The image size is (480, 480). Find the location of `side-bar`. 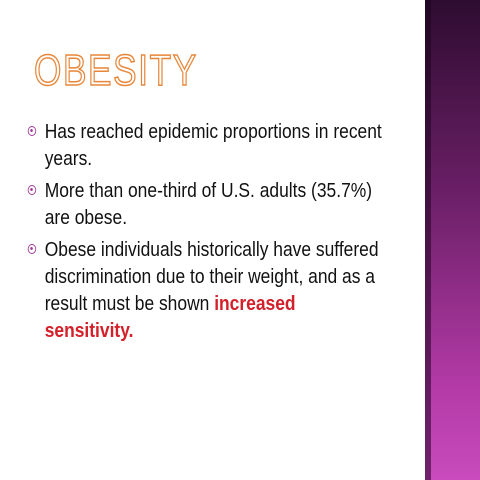

side-bar is located at coordinates (452, 240).